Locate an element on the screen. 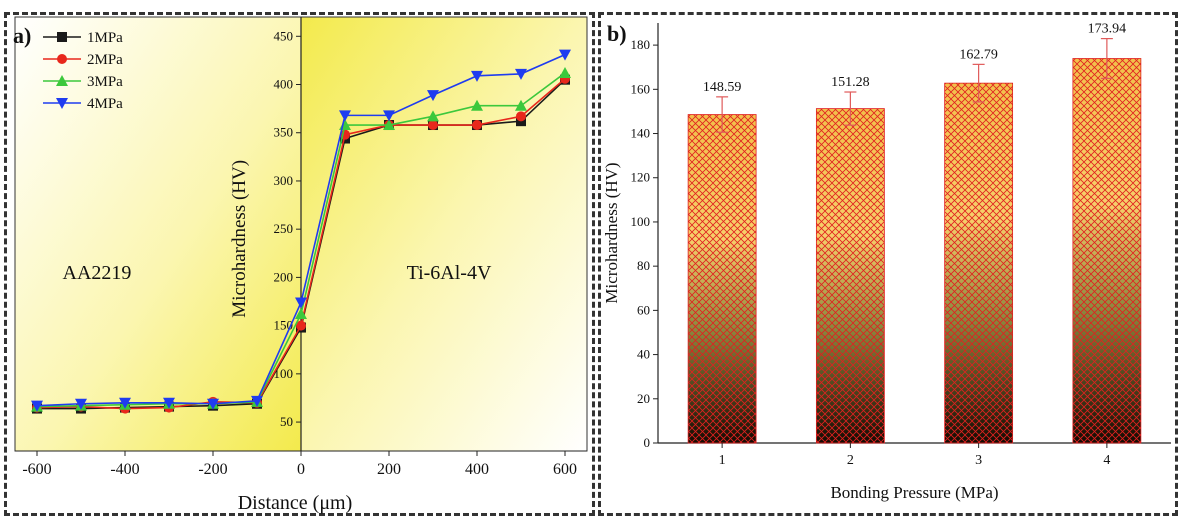 The height and width of the screenshot is (521, 1185). x-tick-label: 0 is located at coordinates (301, 469).